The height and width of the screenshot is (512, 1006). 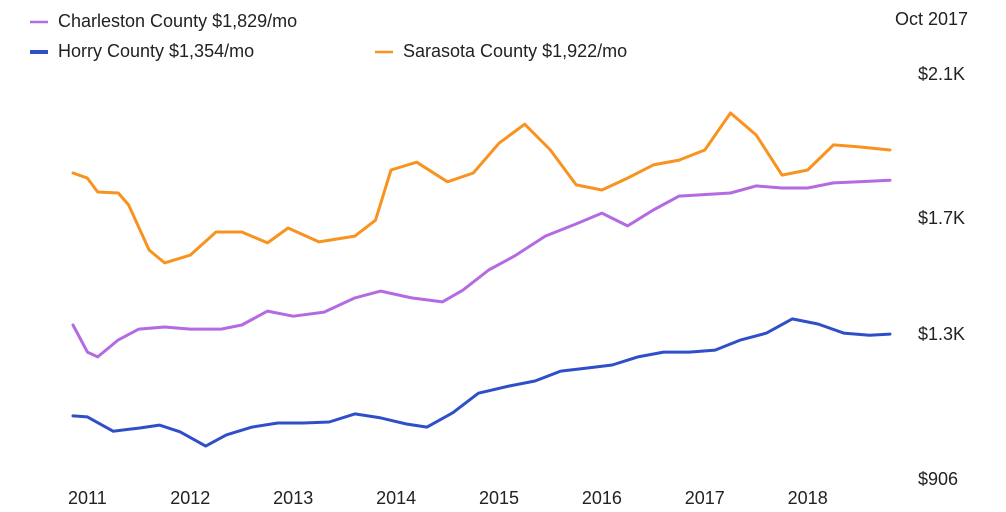 I want to click on x-tick-label: 2016, so click(x=602, y=498).